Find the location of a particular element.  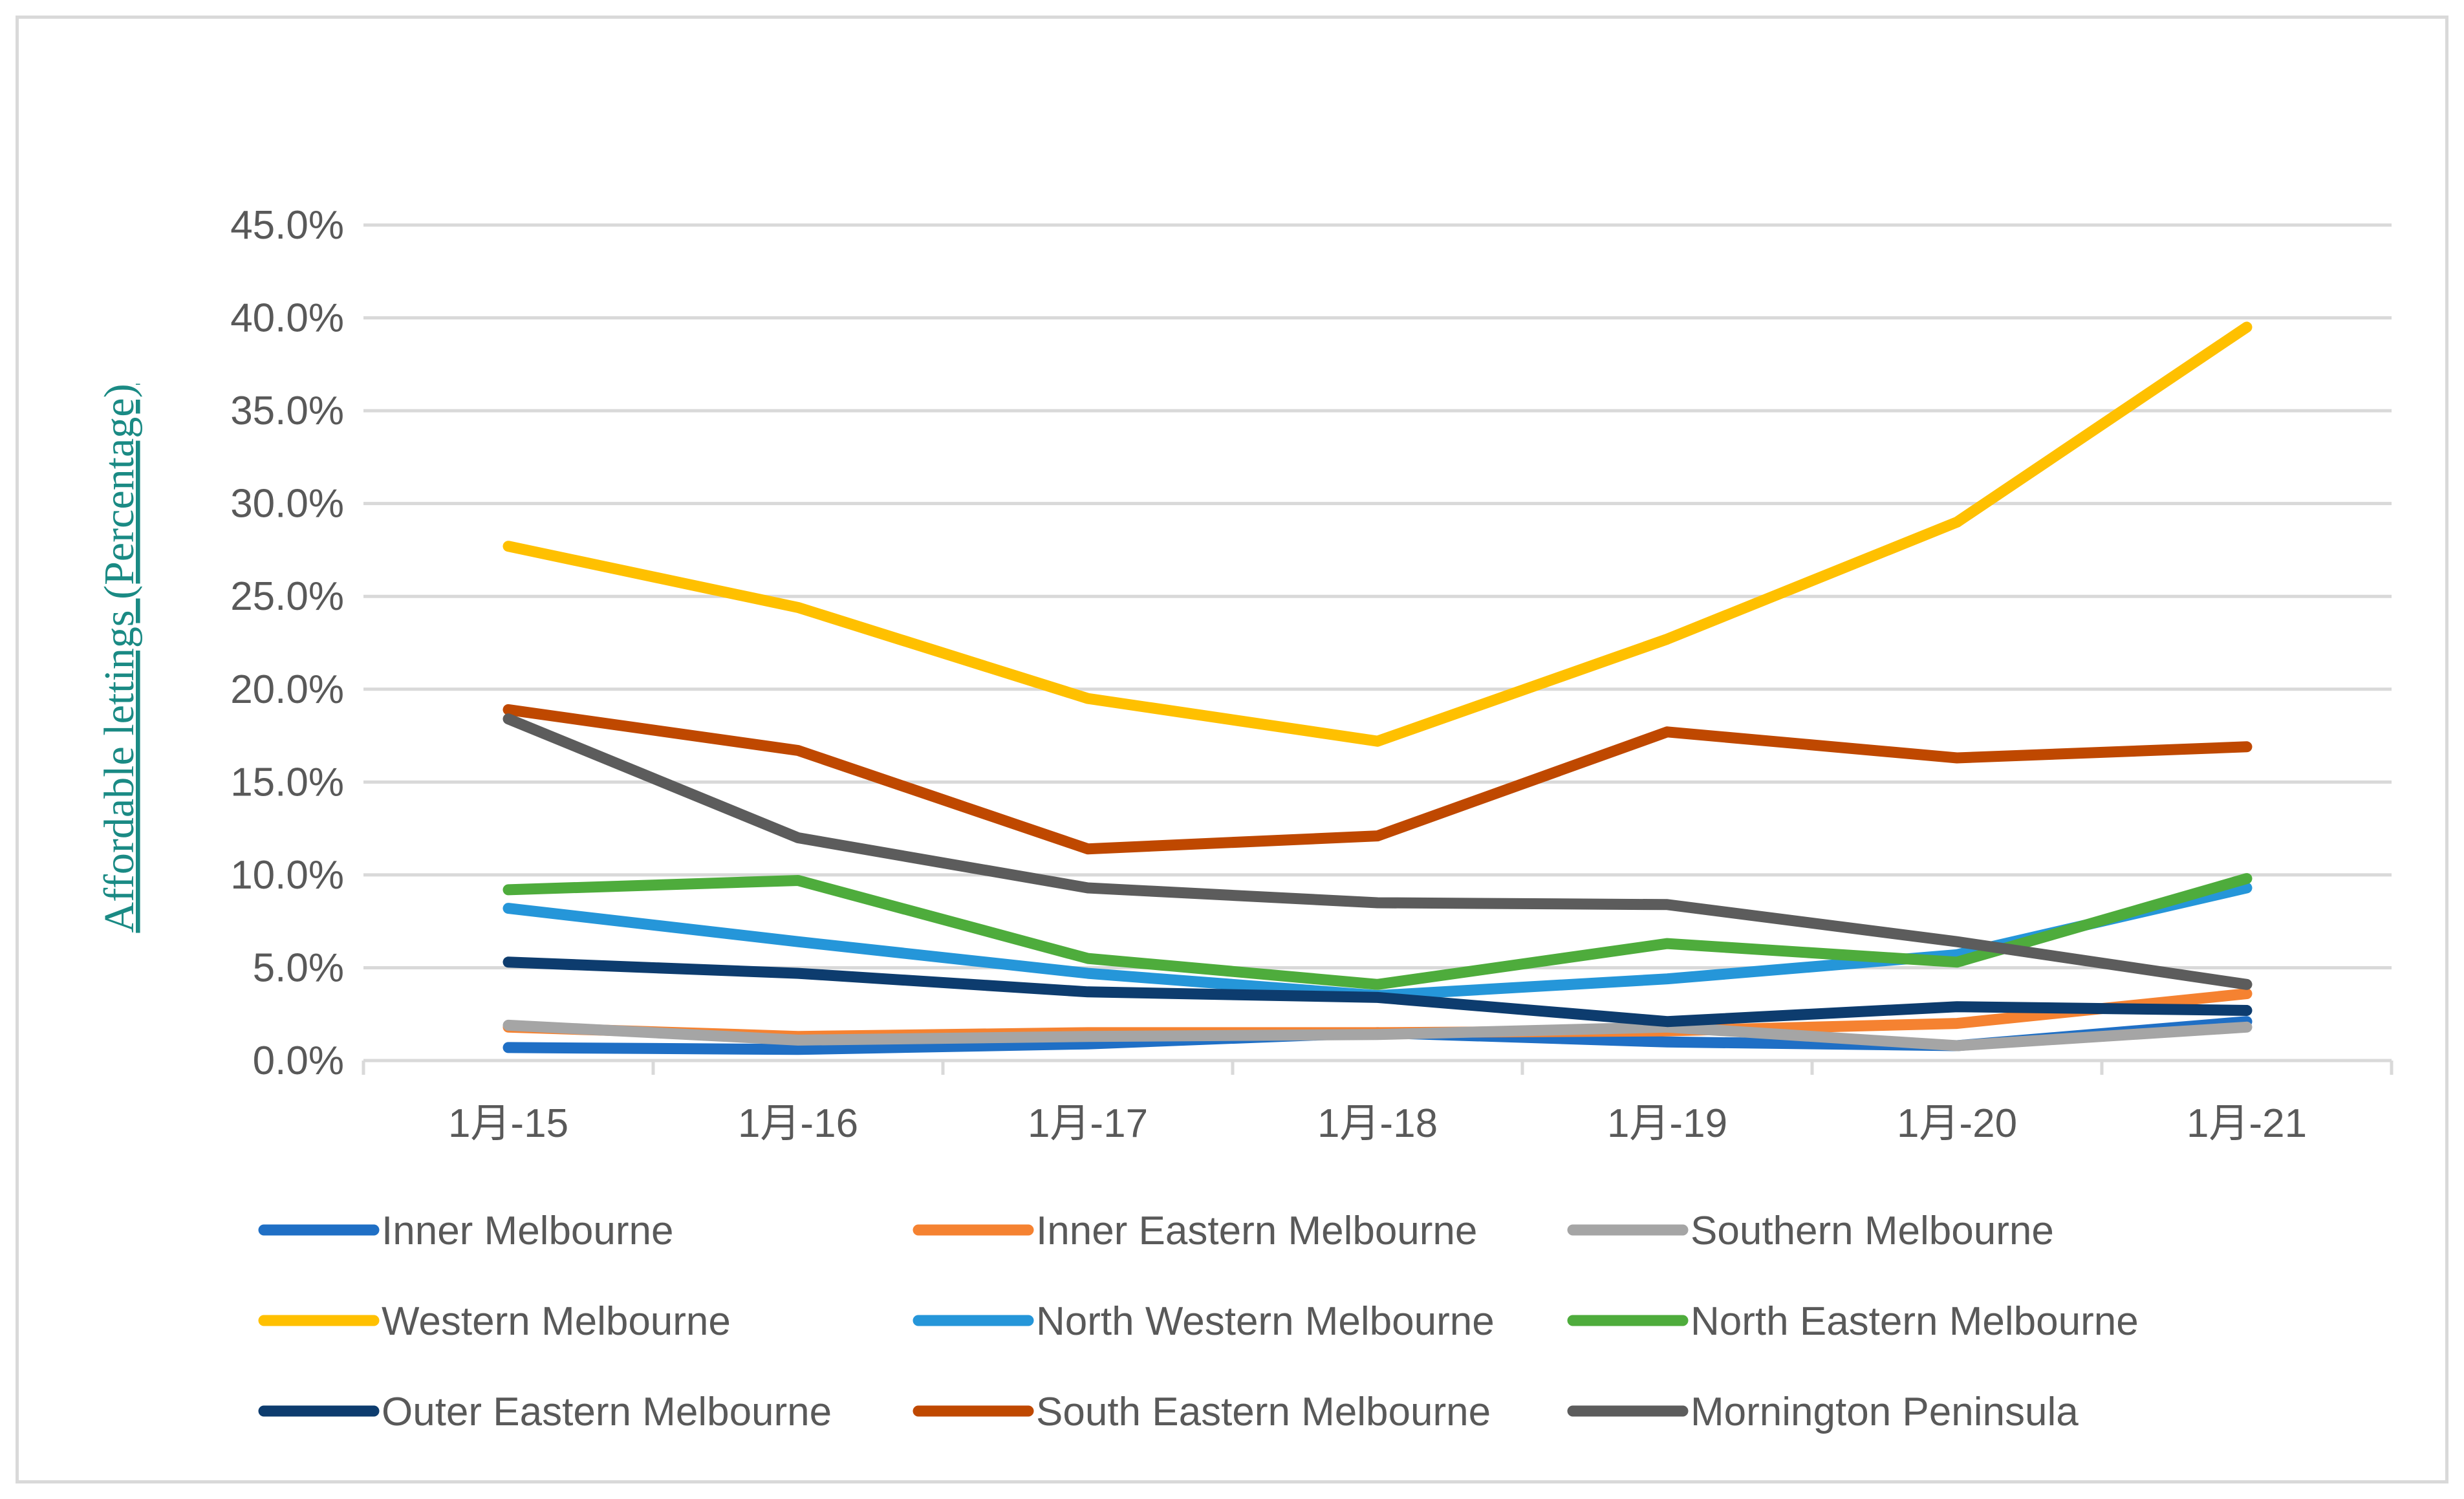

y-tick-label: 45.0% is located at coordinates (287, 226).